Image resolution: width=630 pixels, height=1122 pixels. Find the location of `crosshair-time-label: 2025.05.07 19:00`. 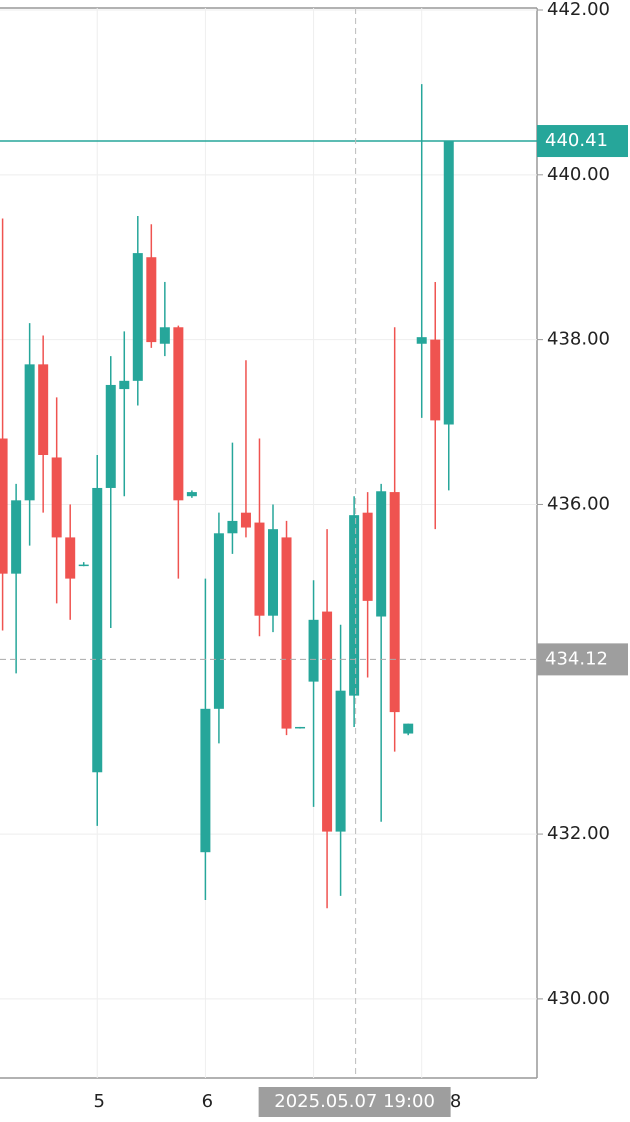

crosshair-time-label: 2025.05.07 19:00 is located at coordinates (354, 1101).